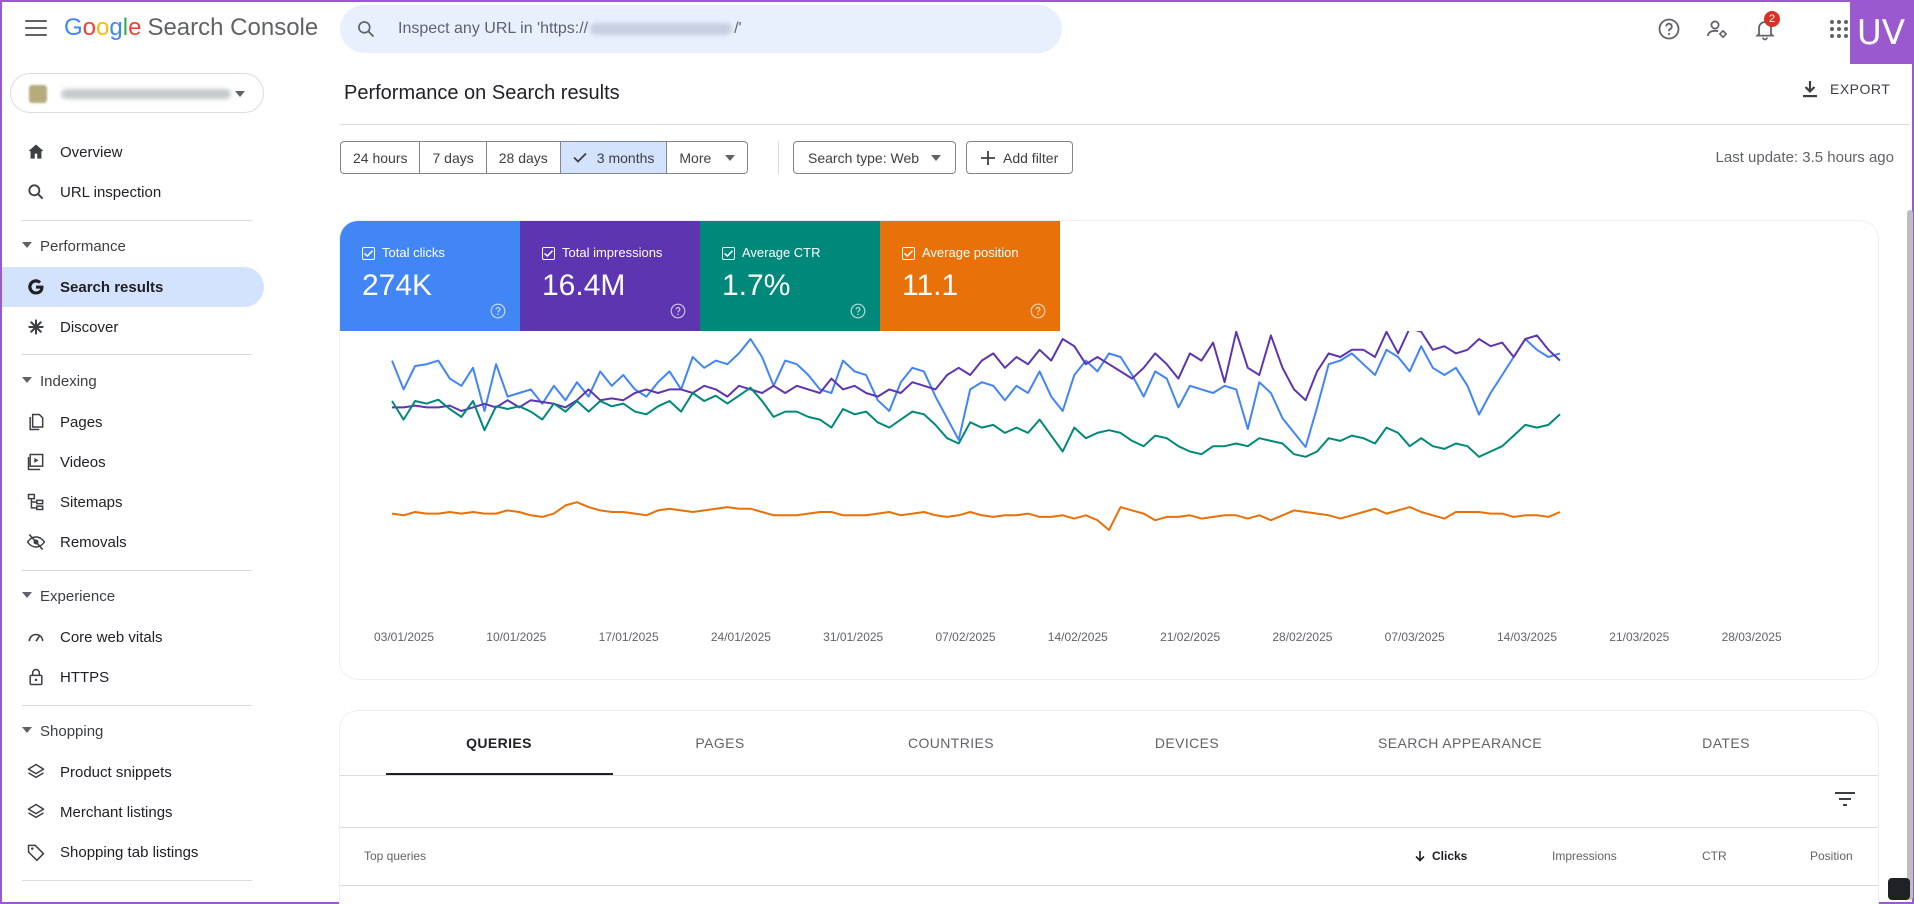 The height and width of the screenshot is (904, 1914). I want to click on column-header-impressions: Impressions, so click(1584, 856).